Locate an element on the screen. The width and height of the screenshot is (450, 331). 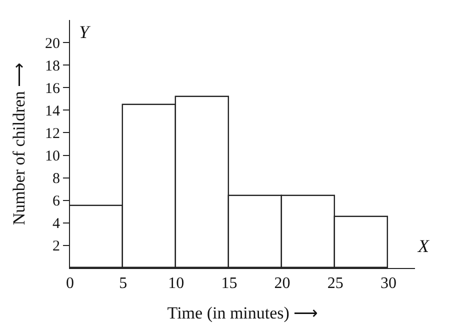
y-tick-label: 18 is located at coordinates (52, 66).